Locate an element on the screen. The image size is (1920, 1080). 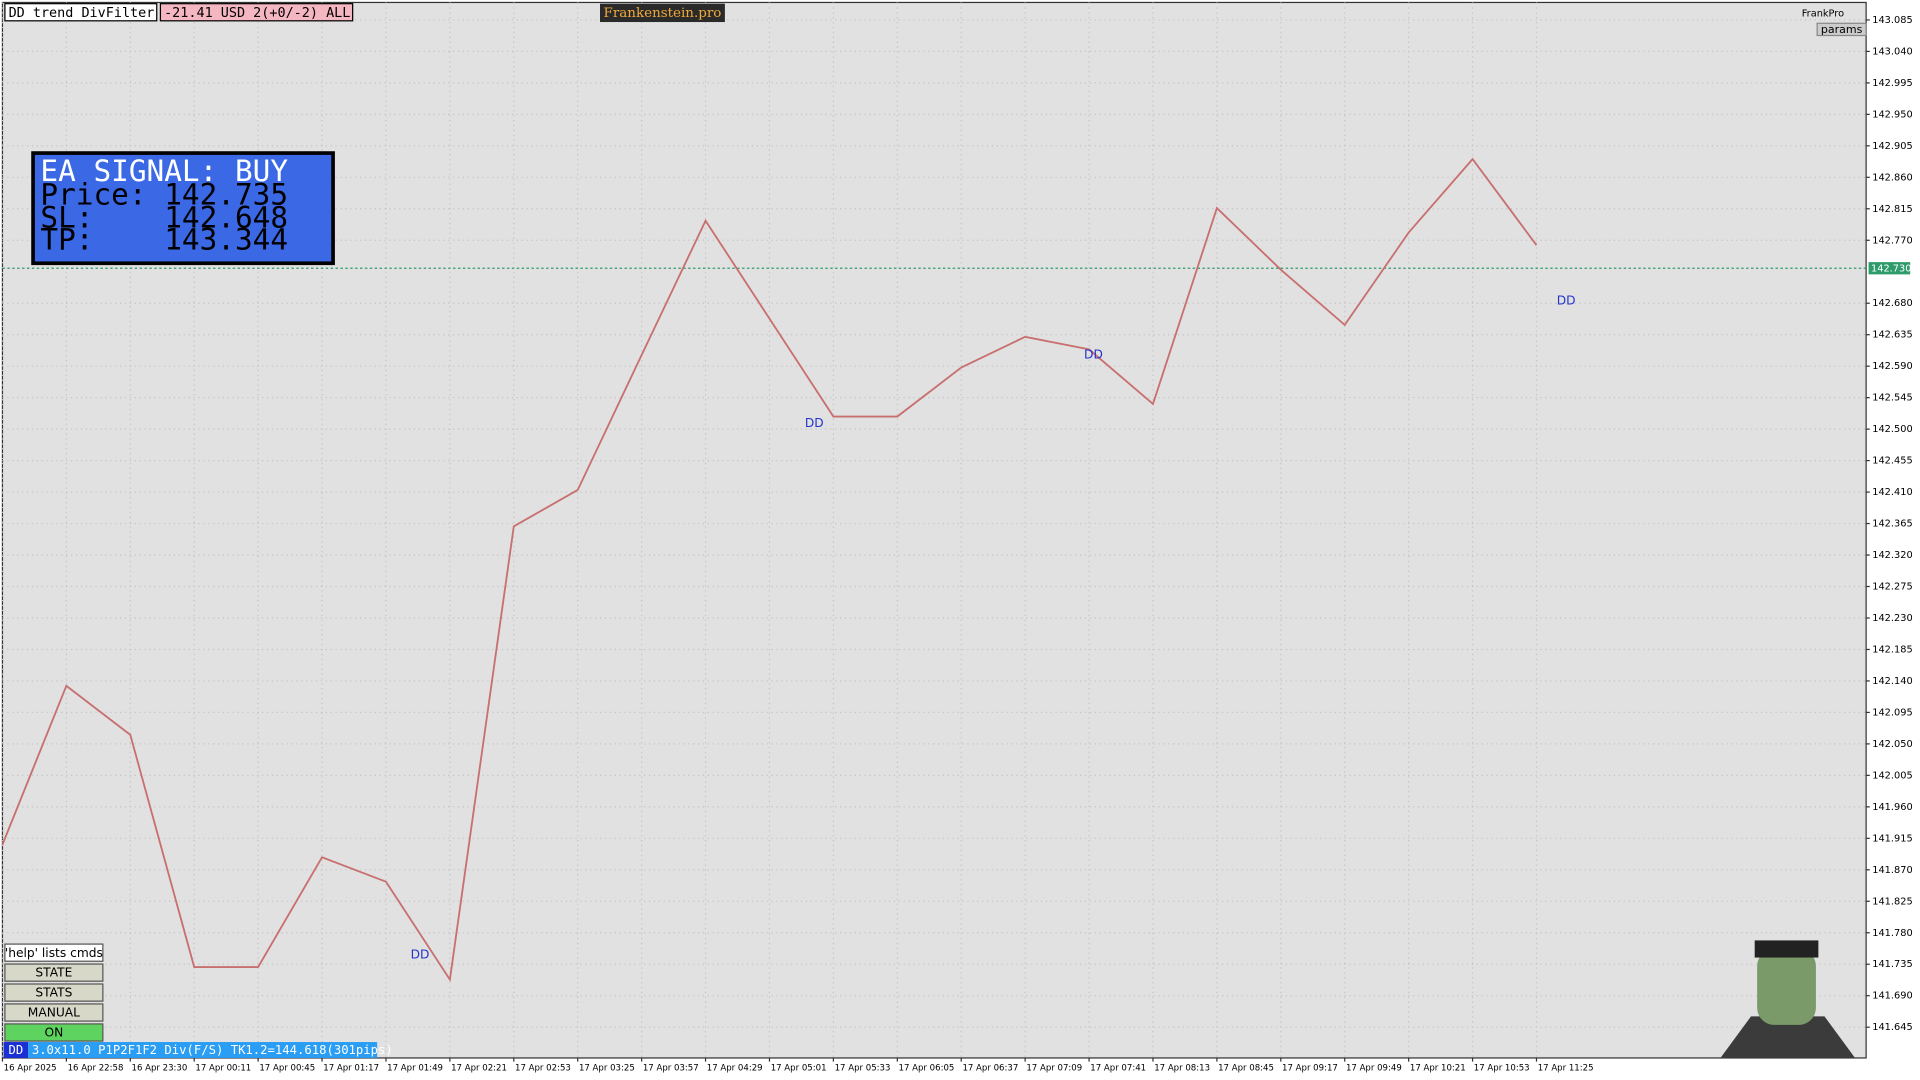
y-tick-label: 141.735 is located at coordinates (1892, 964).